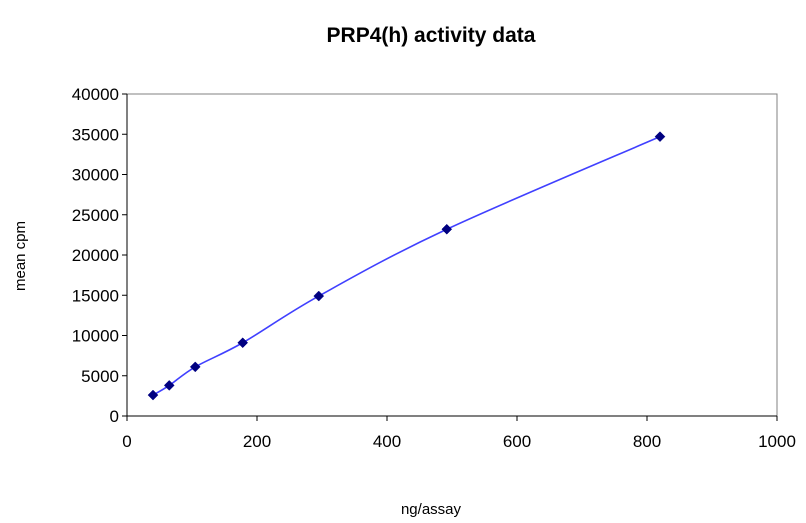 Image resolution: width=806 pixels, height=523 pixels. What do you see at coordinates (100, 376) in the screenshot?
I see `y-tick-label: 5000` at bounding box center [100, 376].